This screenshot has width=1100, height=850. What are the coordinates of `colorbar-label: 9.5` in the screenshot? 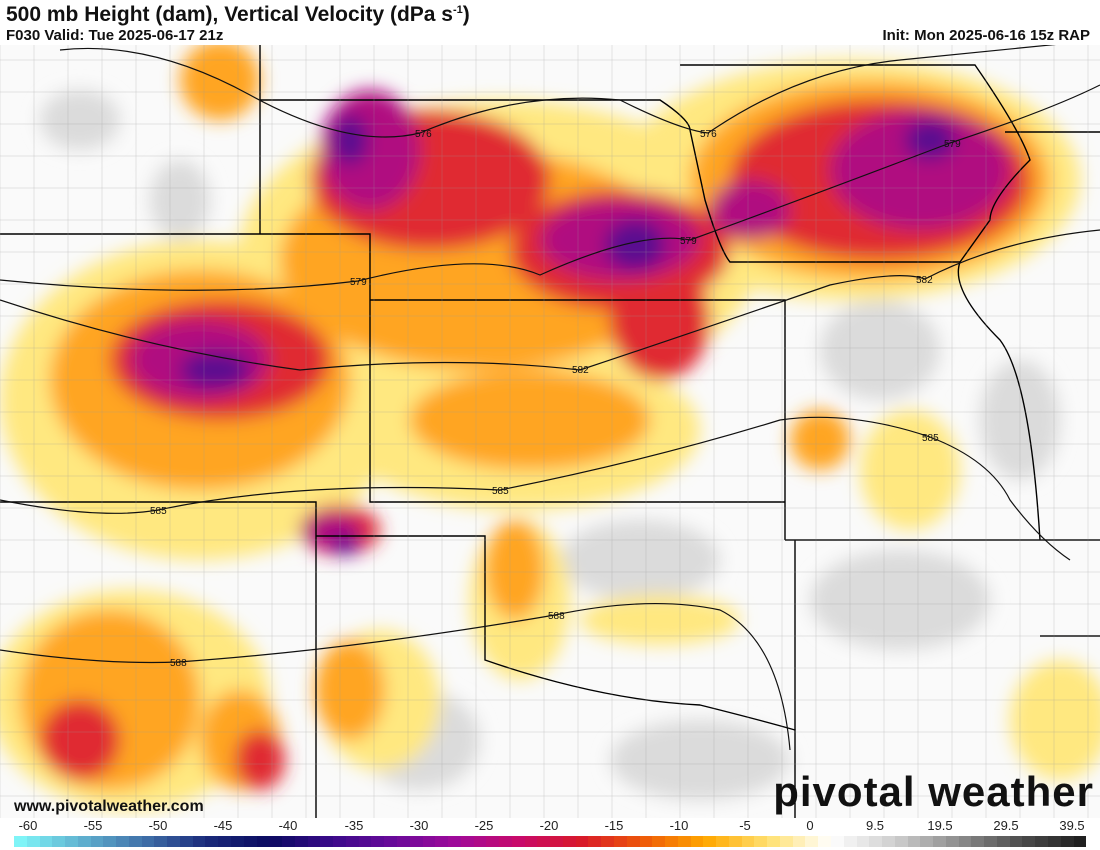 It's located at (875, 825).